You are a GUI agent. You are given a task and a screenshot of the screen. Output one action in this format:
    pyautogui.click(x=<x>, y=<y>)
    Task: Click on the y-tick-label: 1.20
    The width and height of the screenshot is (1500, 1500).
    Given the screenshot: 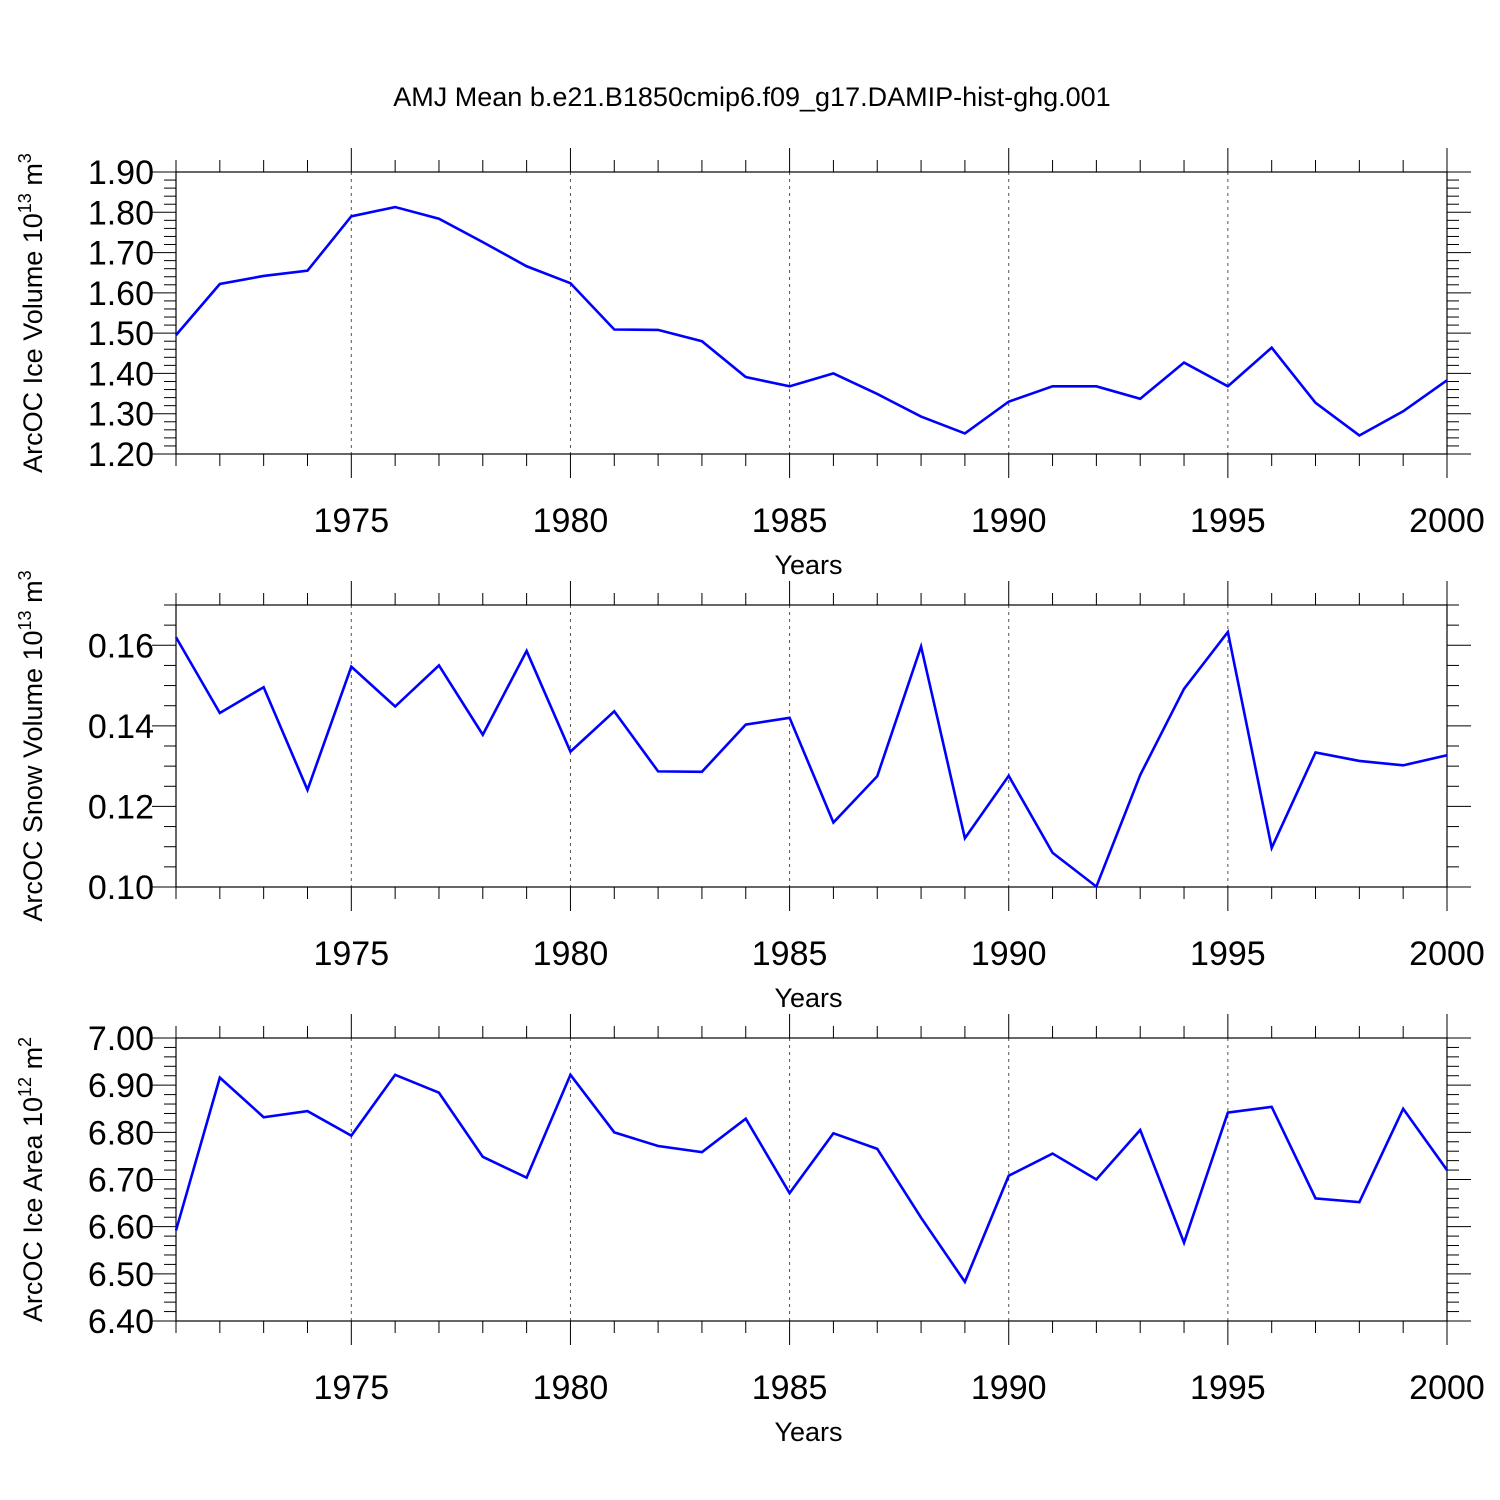 What is the action you would take?
    pyautogui.click(x=121, y=455)
    